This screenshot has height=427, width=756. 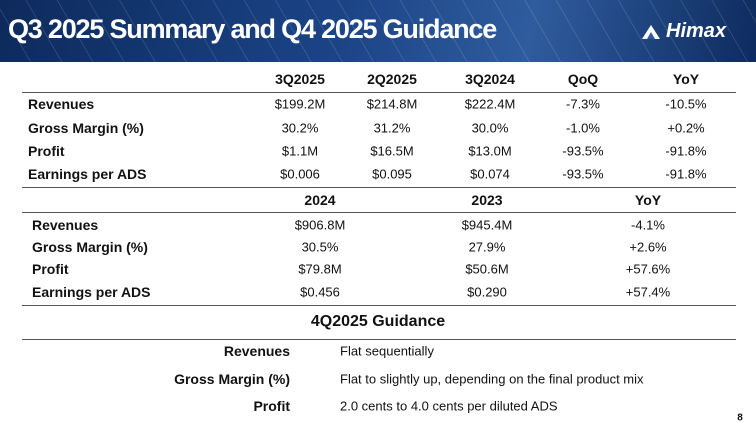 I want to click on cell: $222.4M, so click(x=490, y=104).